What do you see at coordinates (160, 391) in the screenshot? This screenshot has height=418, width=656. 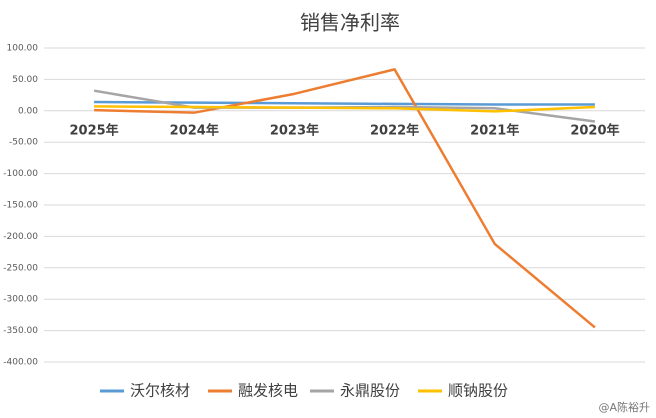 I see `legend-label: 沃尔核材` at bounding box center [160, 391].